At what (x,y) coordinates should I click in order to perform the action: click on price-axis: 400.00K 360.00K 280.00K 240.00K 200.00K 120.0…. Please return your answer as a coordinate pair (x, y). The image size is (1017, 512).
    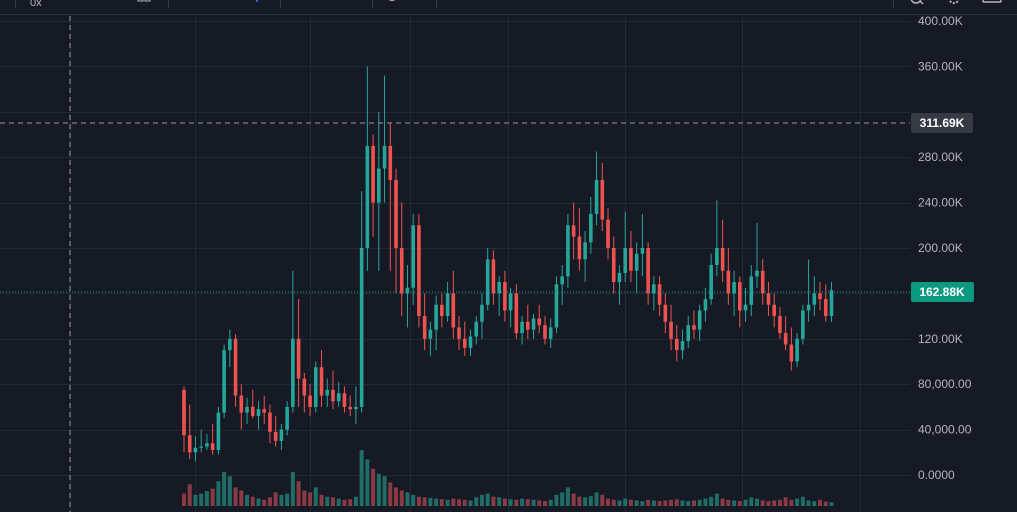
    Looking at the image, I should click on (945, 248).